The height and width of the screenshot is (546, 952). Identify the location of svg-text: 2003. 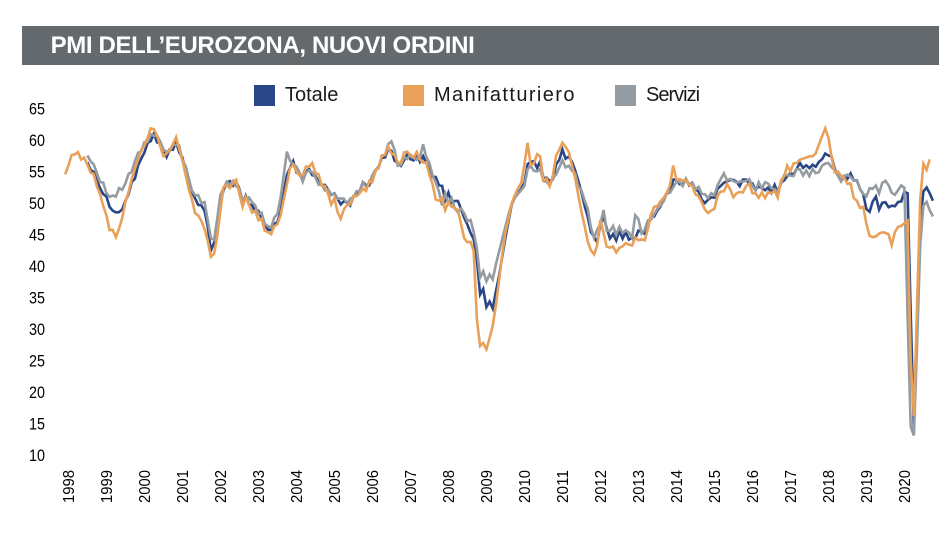
(259, 486).